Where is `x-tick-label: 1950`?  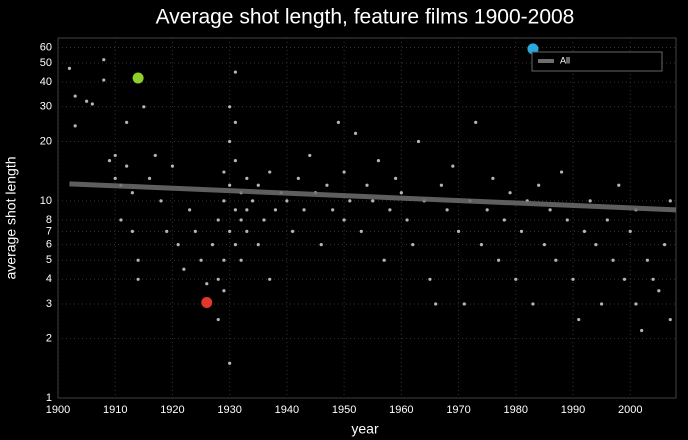 x-tick-label: 1950 is located at coordinates (344, 410).